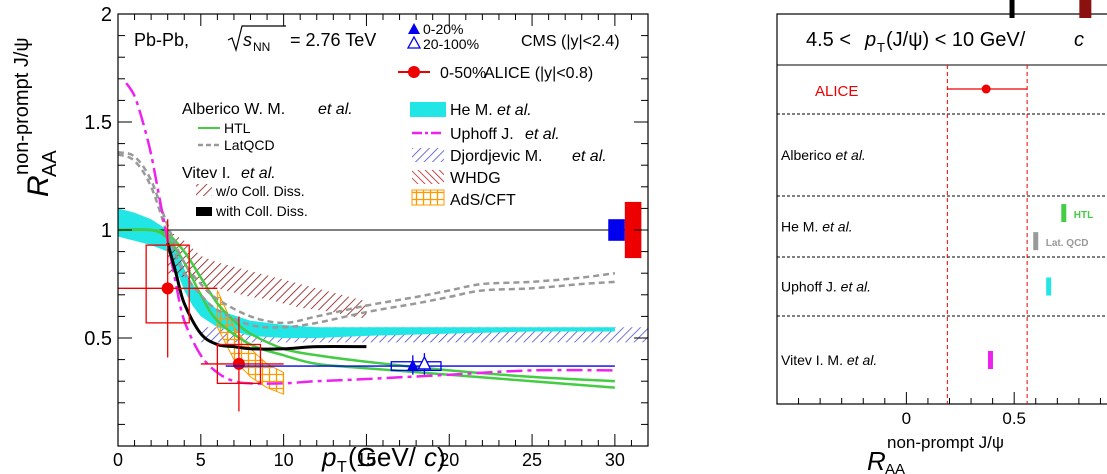 The width and height of the screenshot is (1107, 474). What do you see at coordinates (977, 1) in the screenshot?
I see `model-marker-label-5: with Coll. Diss.` at bounding box center [977, 1].